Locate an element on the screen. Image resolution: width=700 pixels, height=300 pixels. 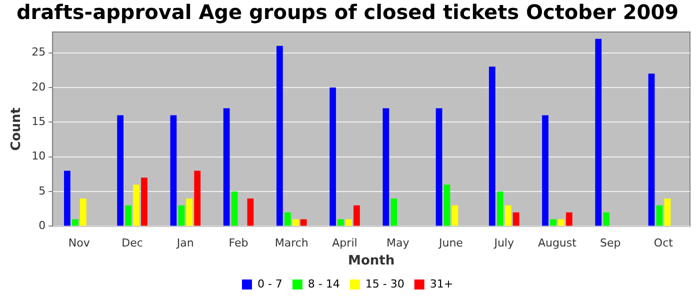
x-tick-label: July is located at coordinates (503, 243).